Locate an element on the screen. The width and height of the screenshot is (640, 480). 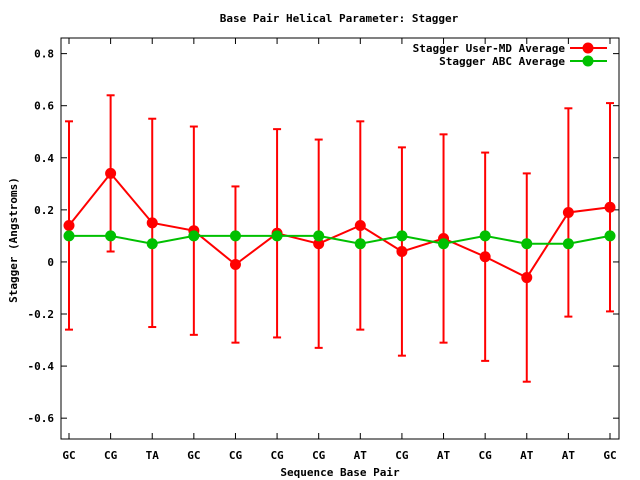
y-tick-label: 0.6 is located at coordinates (44, 106).